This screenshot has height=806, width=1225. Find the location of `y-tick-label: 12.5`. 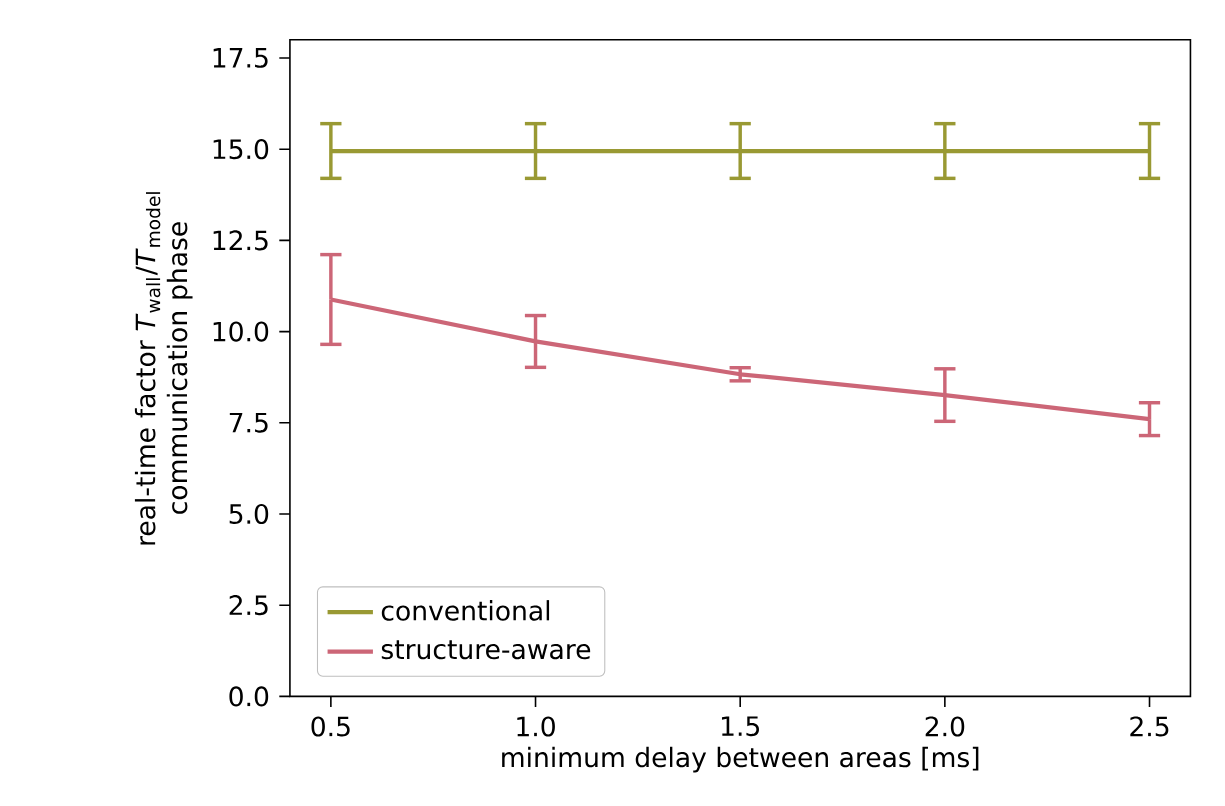

y-tick-label: 12.5 is located at coordinates (240, 240).